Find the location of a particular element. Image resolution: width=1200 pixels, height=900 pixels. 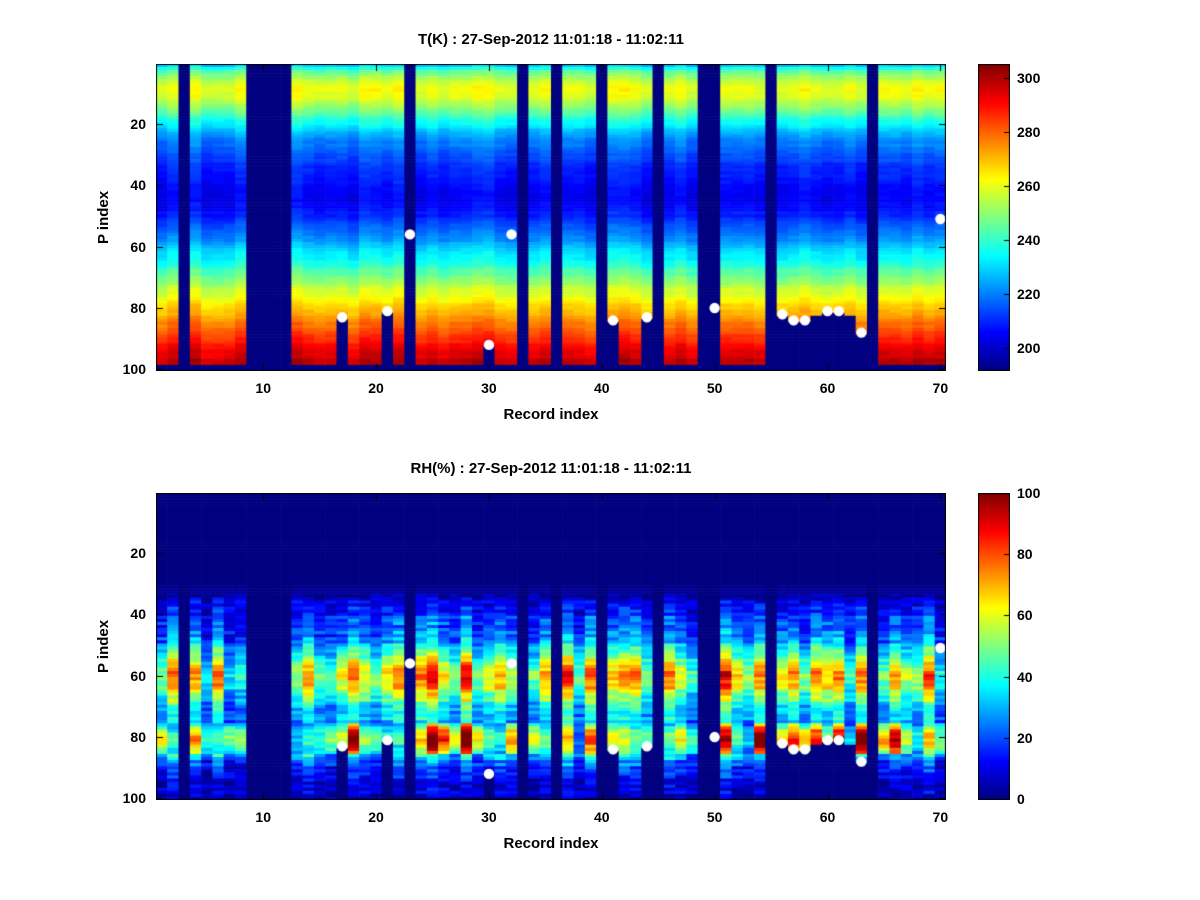

colorbar-tick-label: 260 is located at coordinates (1029, 185).